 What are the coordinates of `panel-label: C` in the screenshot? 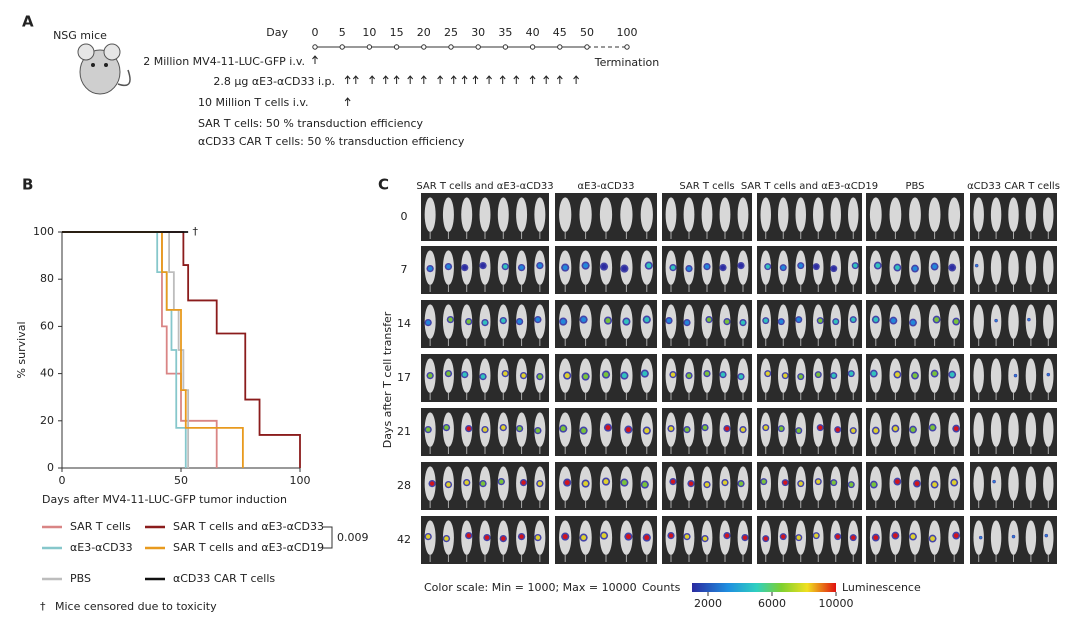 It's located at (383, 185).